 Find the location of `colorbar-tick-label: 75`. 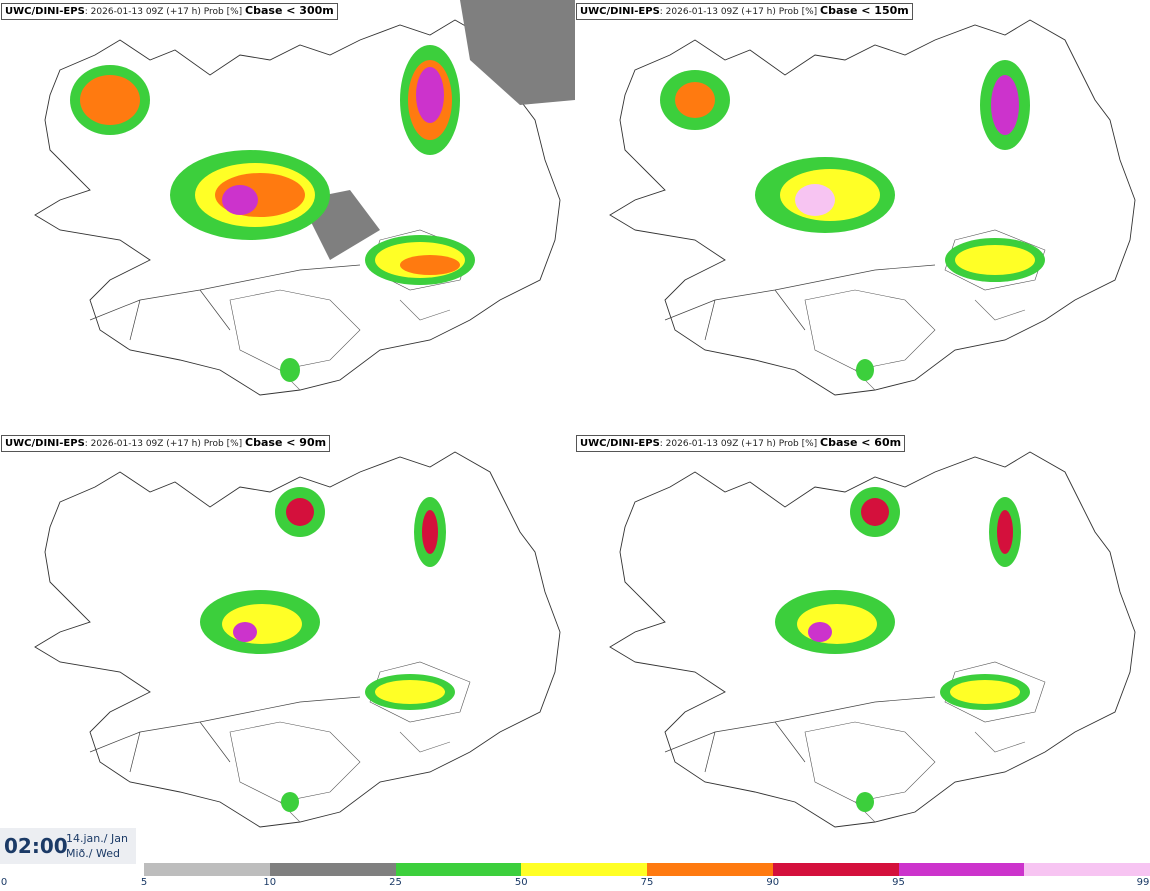

colorbar-tick-label: 75 is located at coordinates (647, 882).